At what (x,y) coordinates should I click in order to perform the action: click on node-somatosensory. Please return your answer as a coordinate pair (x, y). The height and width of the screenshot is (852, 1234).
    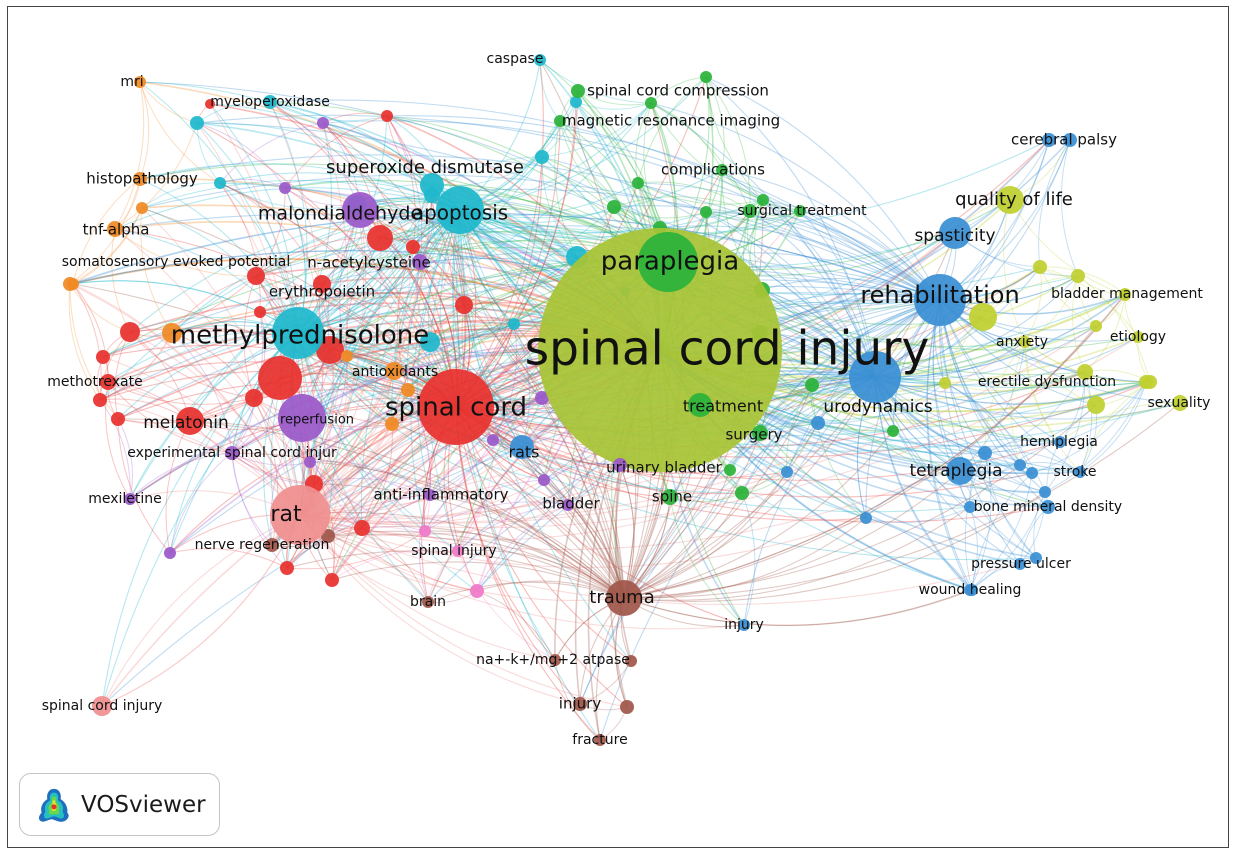
    Looking at the image, I should click on (70, 284).